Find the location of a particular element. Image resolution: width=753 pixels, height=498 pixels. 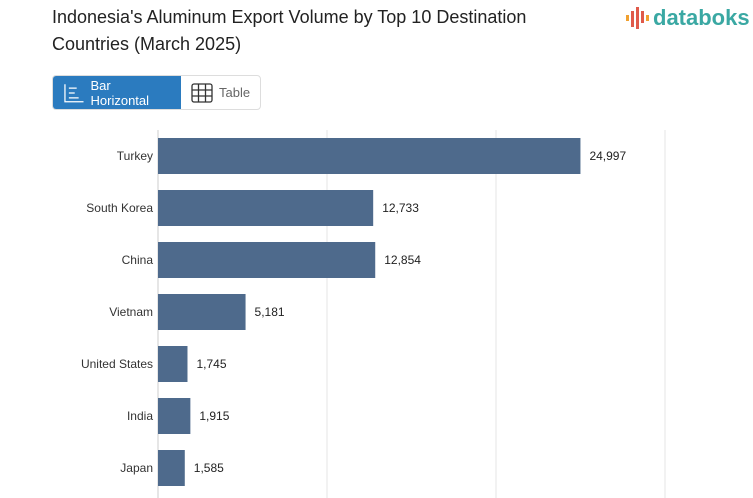

table-button: Table is located at coordinates (220, 92).